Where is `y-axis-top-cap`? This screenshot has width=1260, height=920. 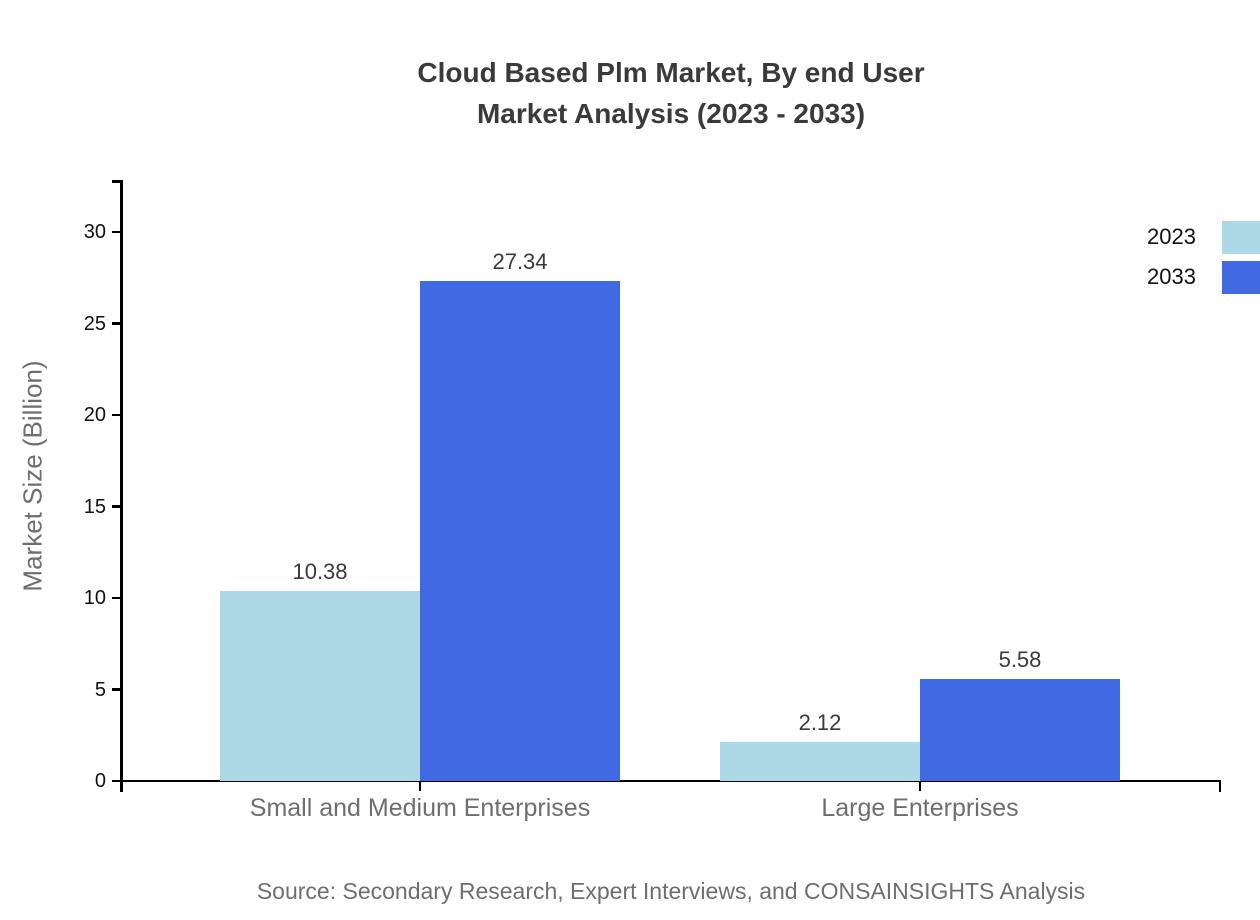 y-axis-top-cap is located at coordinates (117, 181).